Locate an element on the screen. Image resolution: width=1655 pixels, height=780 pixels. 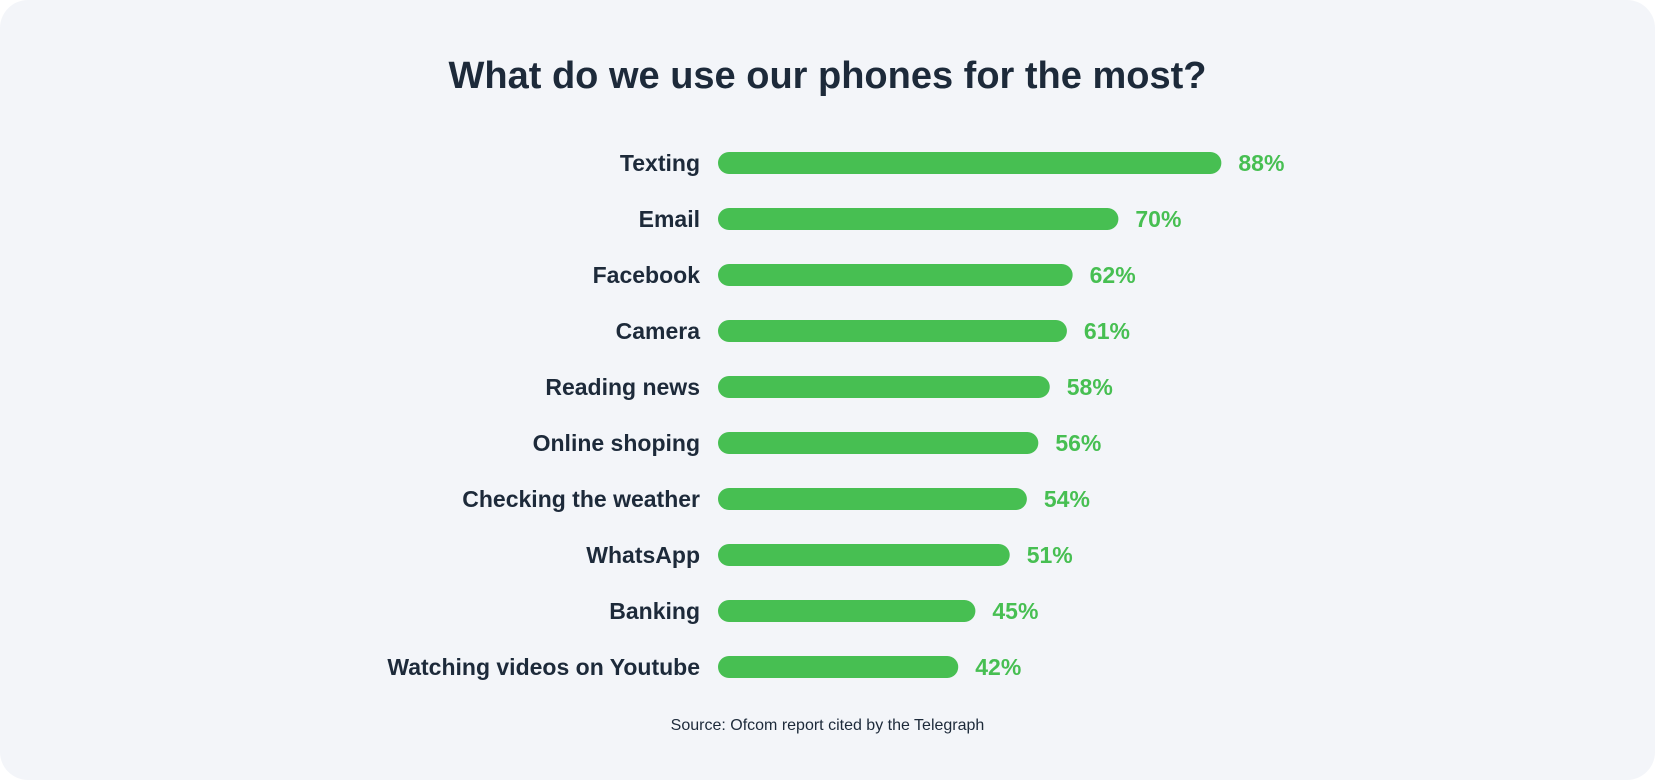
value-label: 58% is located at coordinates (1090, 387).